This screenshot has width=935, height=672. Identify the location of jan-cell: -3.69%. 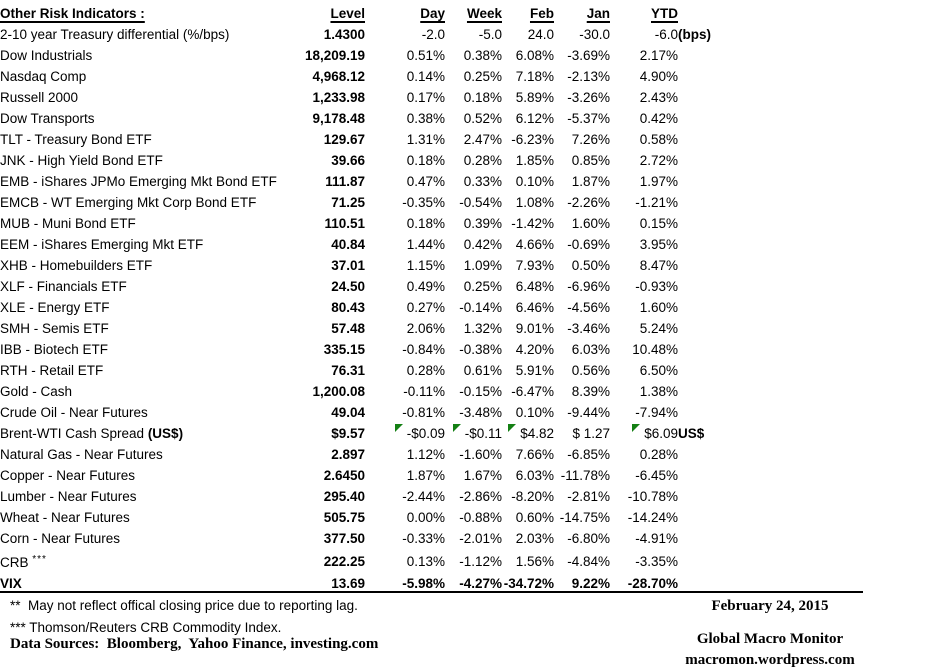
(588, 55).